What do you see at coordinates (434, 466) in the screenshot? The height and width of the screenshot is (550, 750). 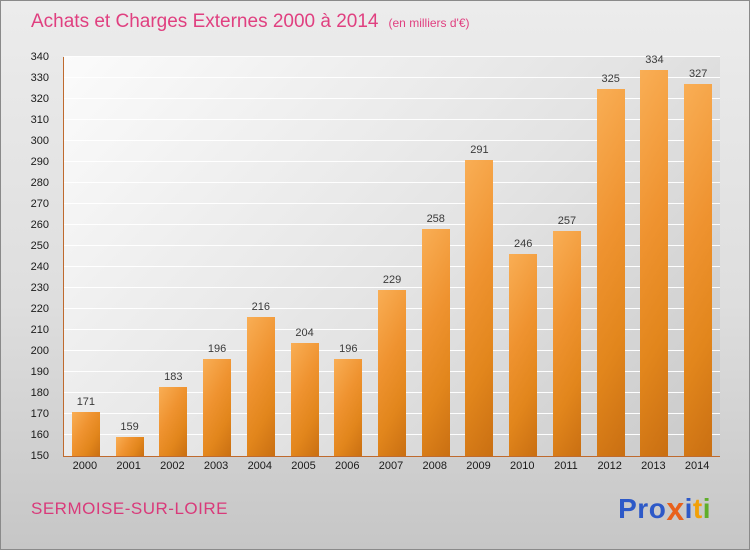 I see `x-tick-label: 2008` at bounding box center [434, 466].